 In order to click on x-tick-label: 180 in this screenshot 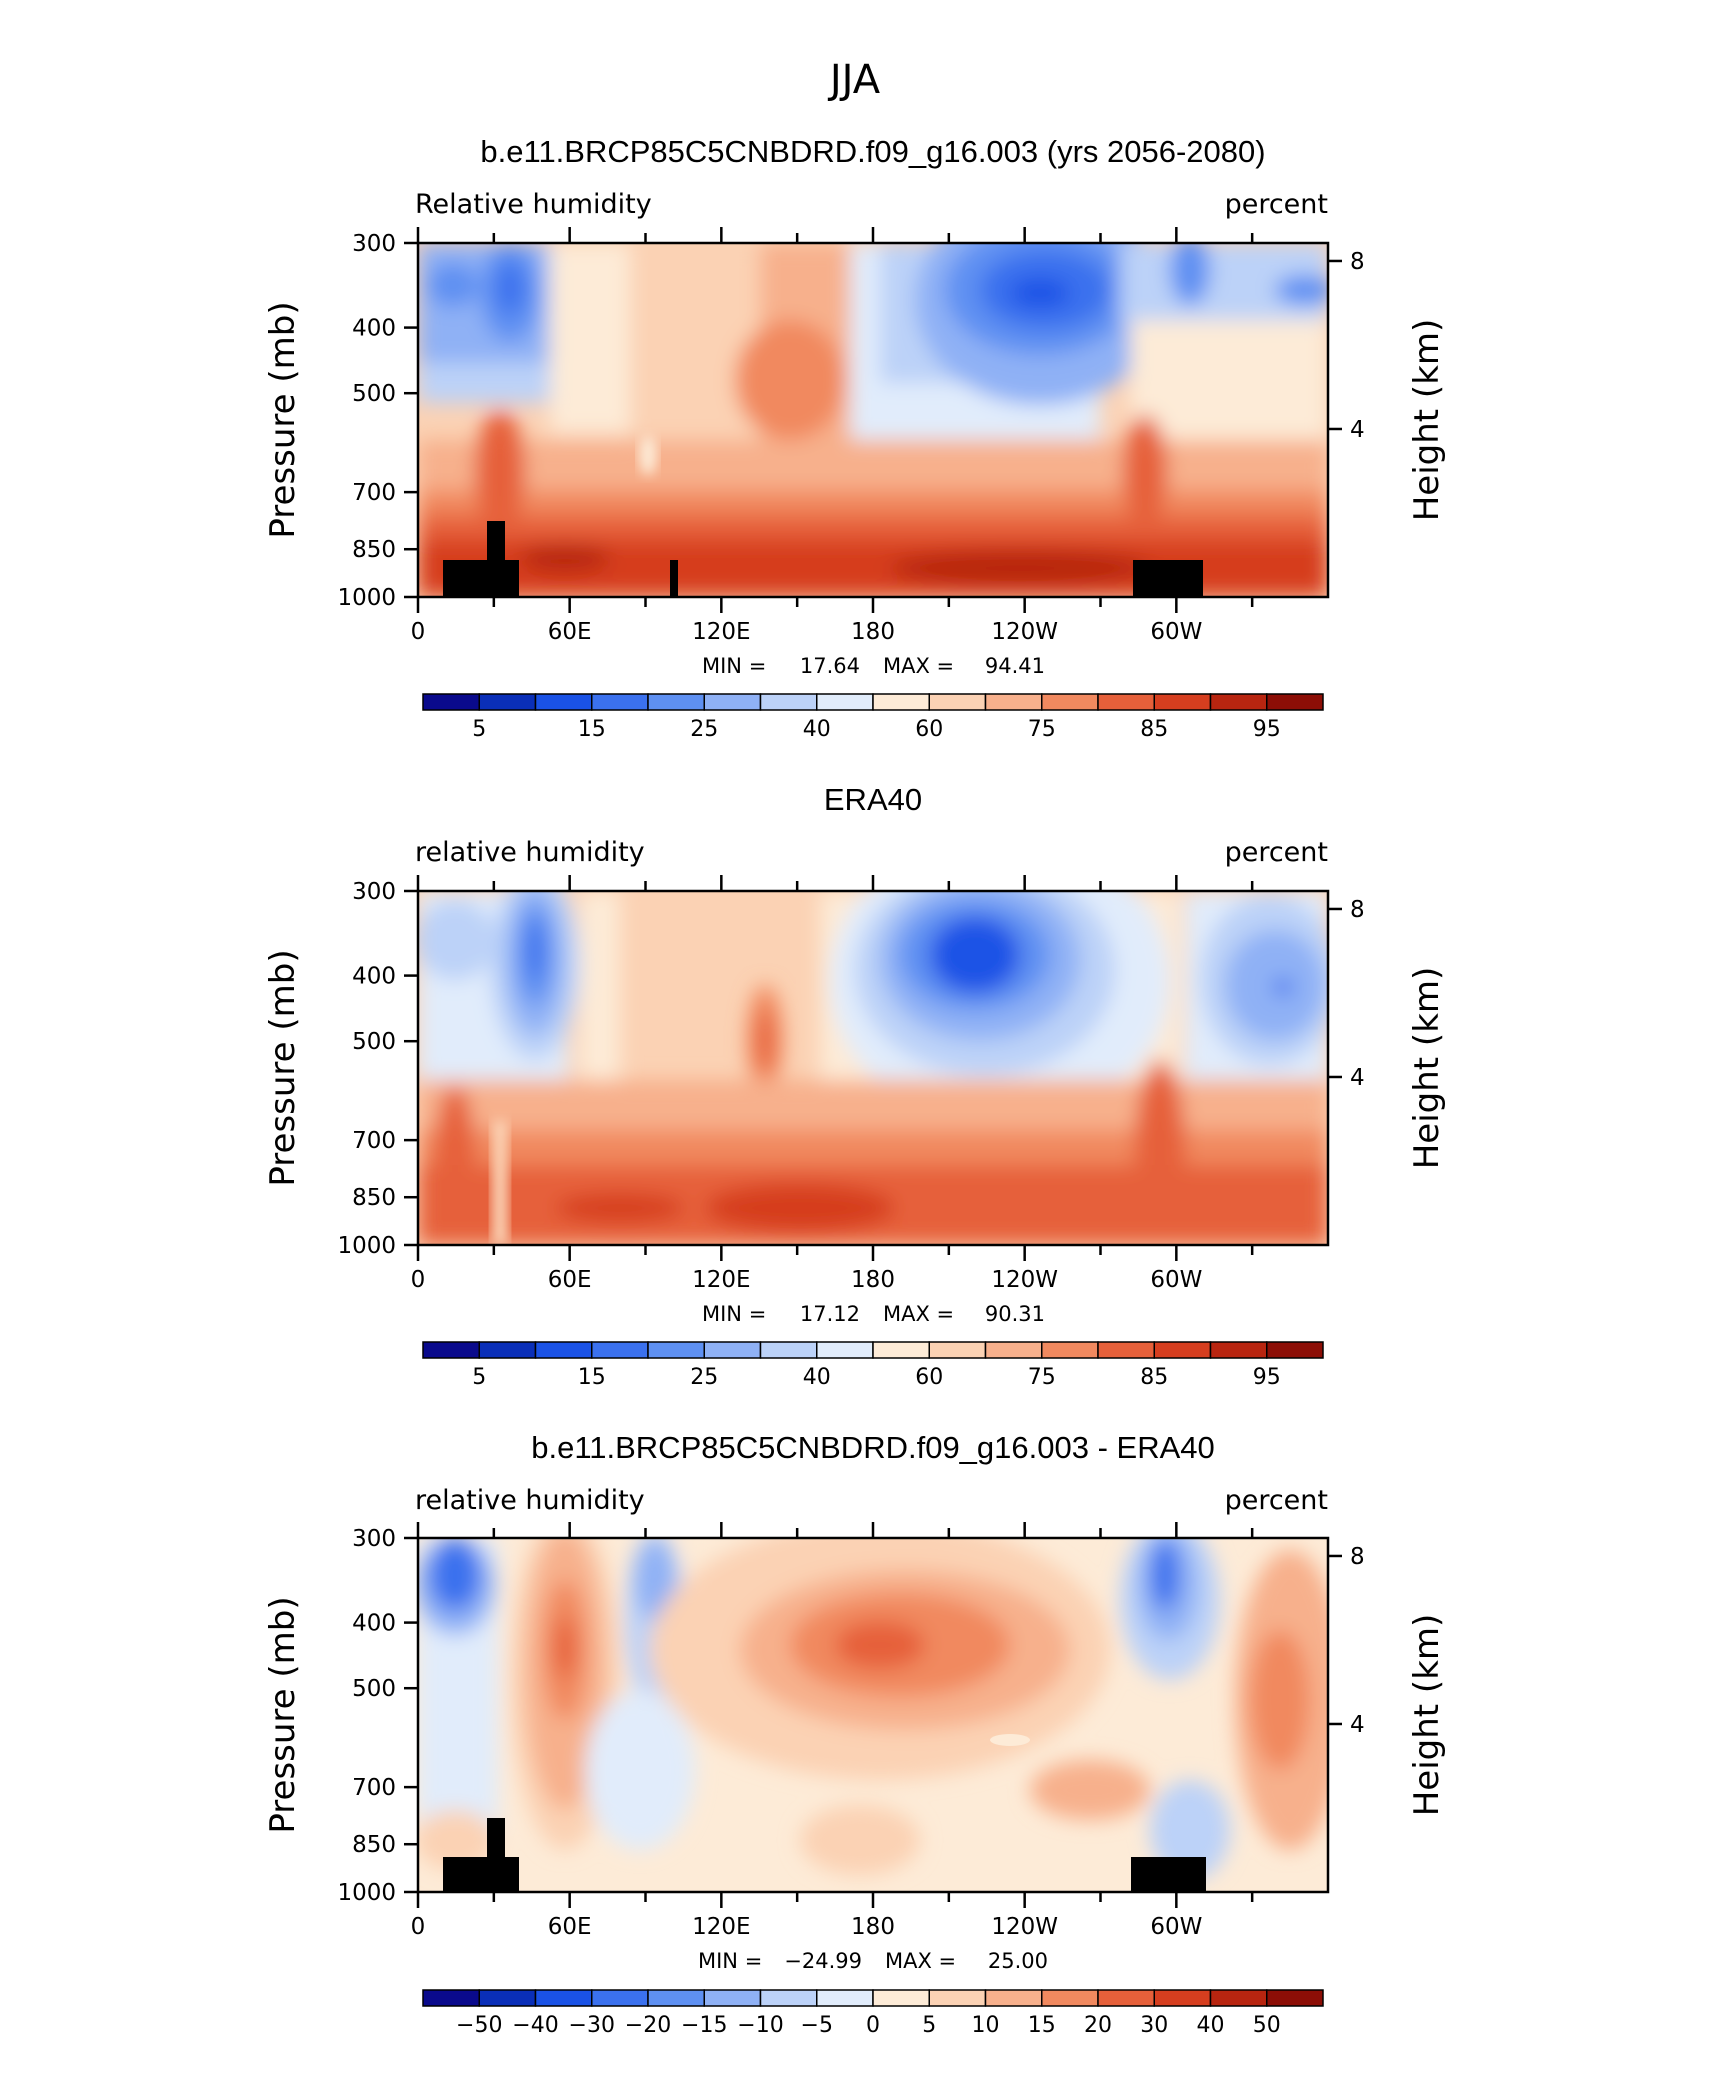, I will do `click(873, 632)`.